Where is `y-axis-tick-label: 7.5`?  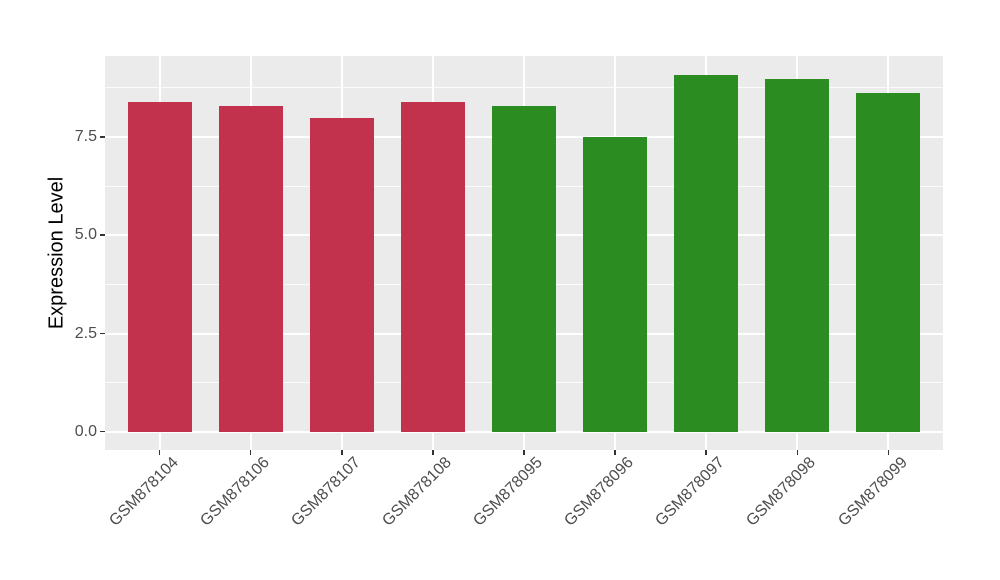 y-axis-tick-label: 7.5 is located at coordinates (85, 136).